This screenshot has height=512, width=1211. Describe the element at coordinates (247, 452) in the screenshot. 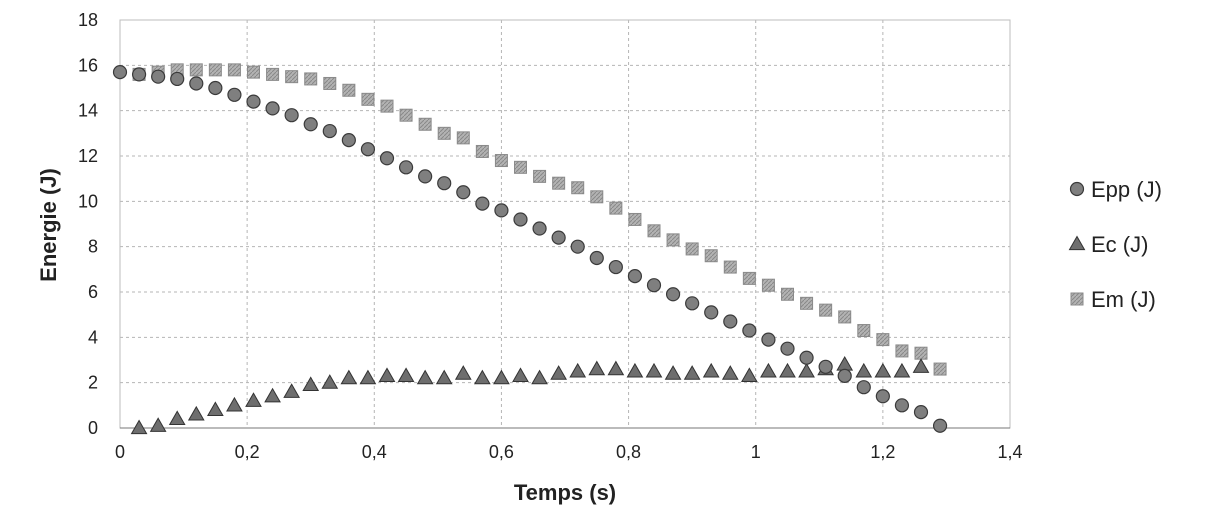

I see `x-tick-label: 0,2` at that location.